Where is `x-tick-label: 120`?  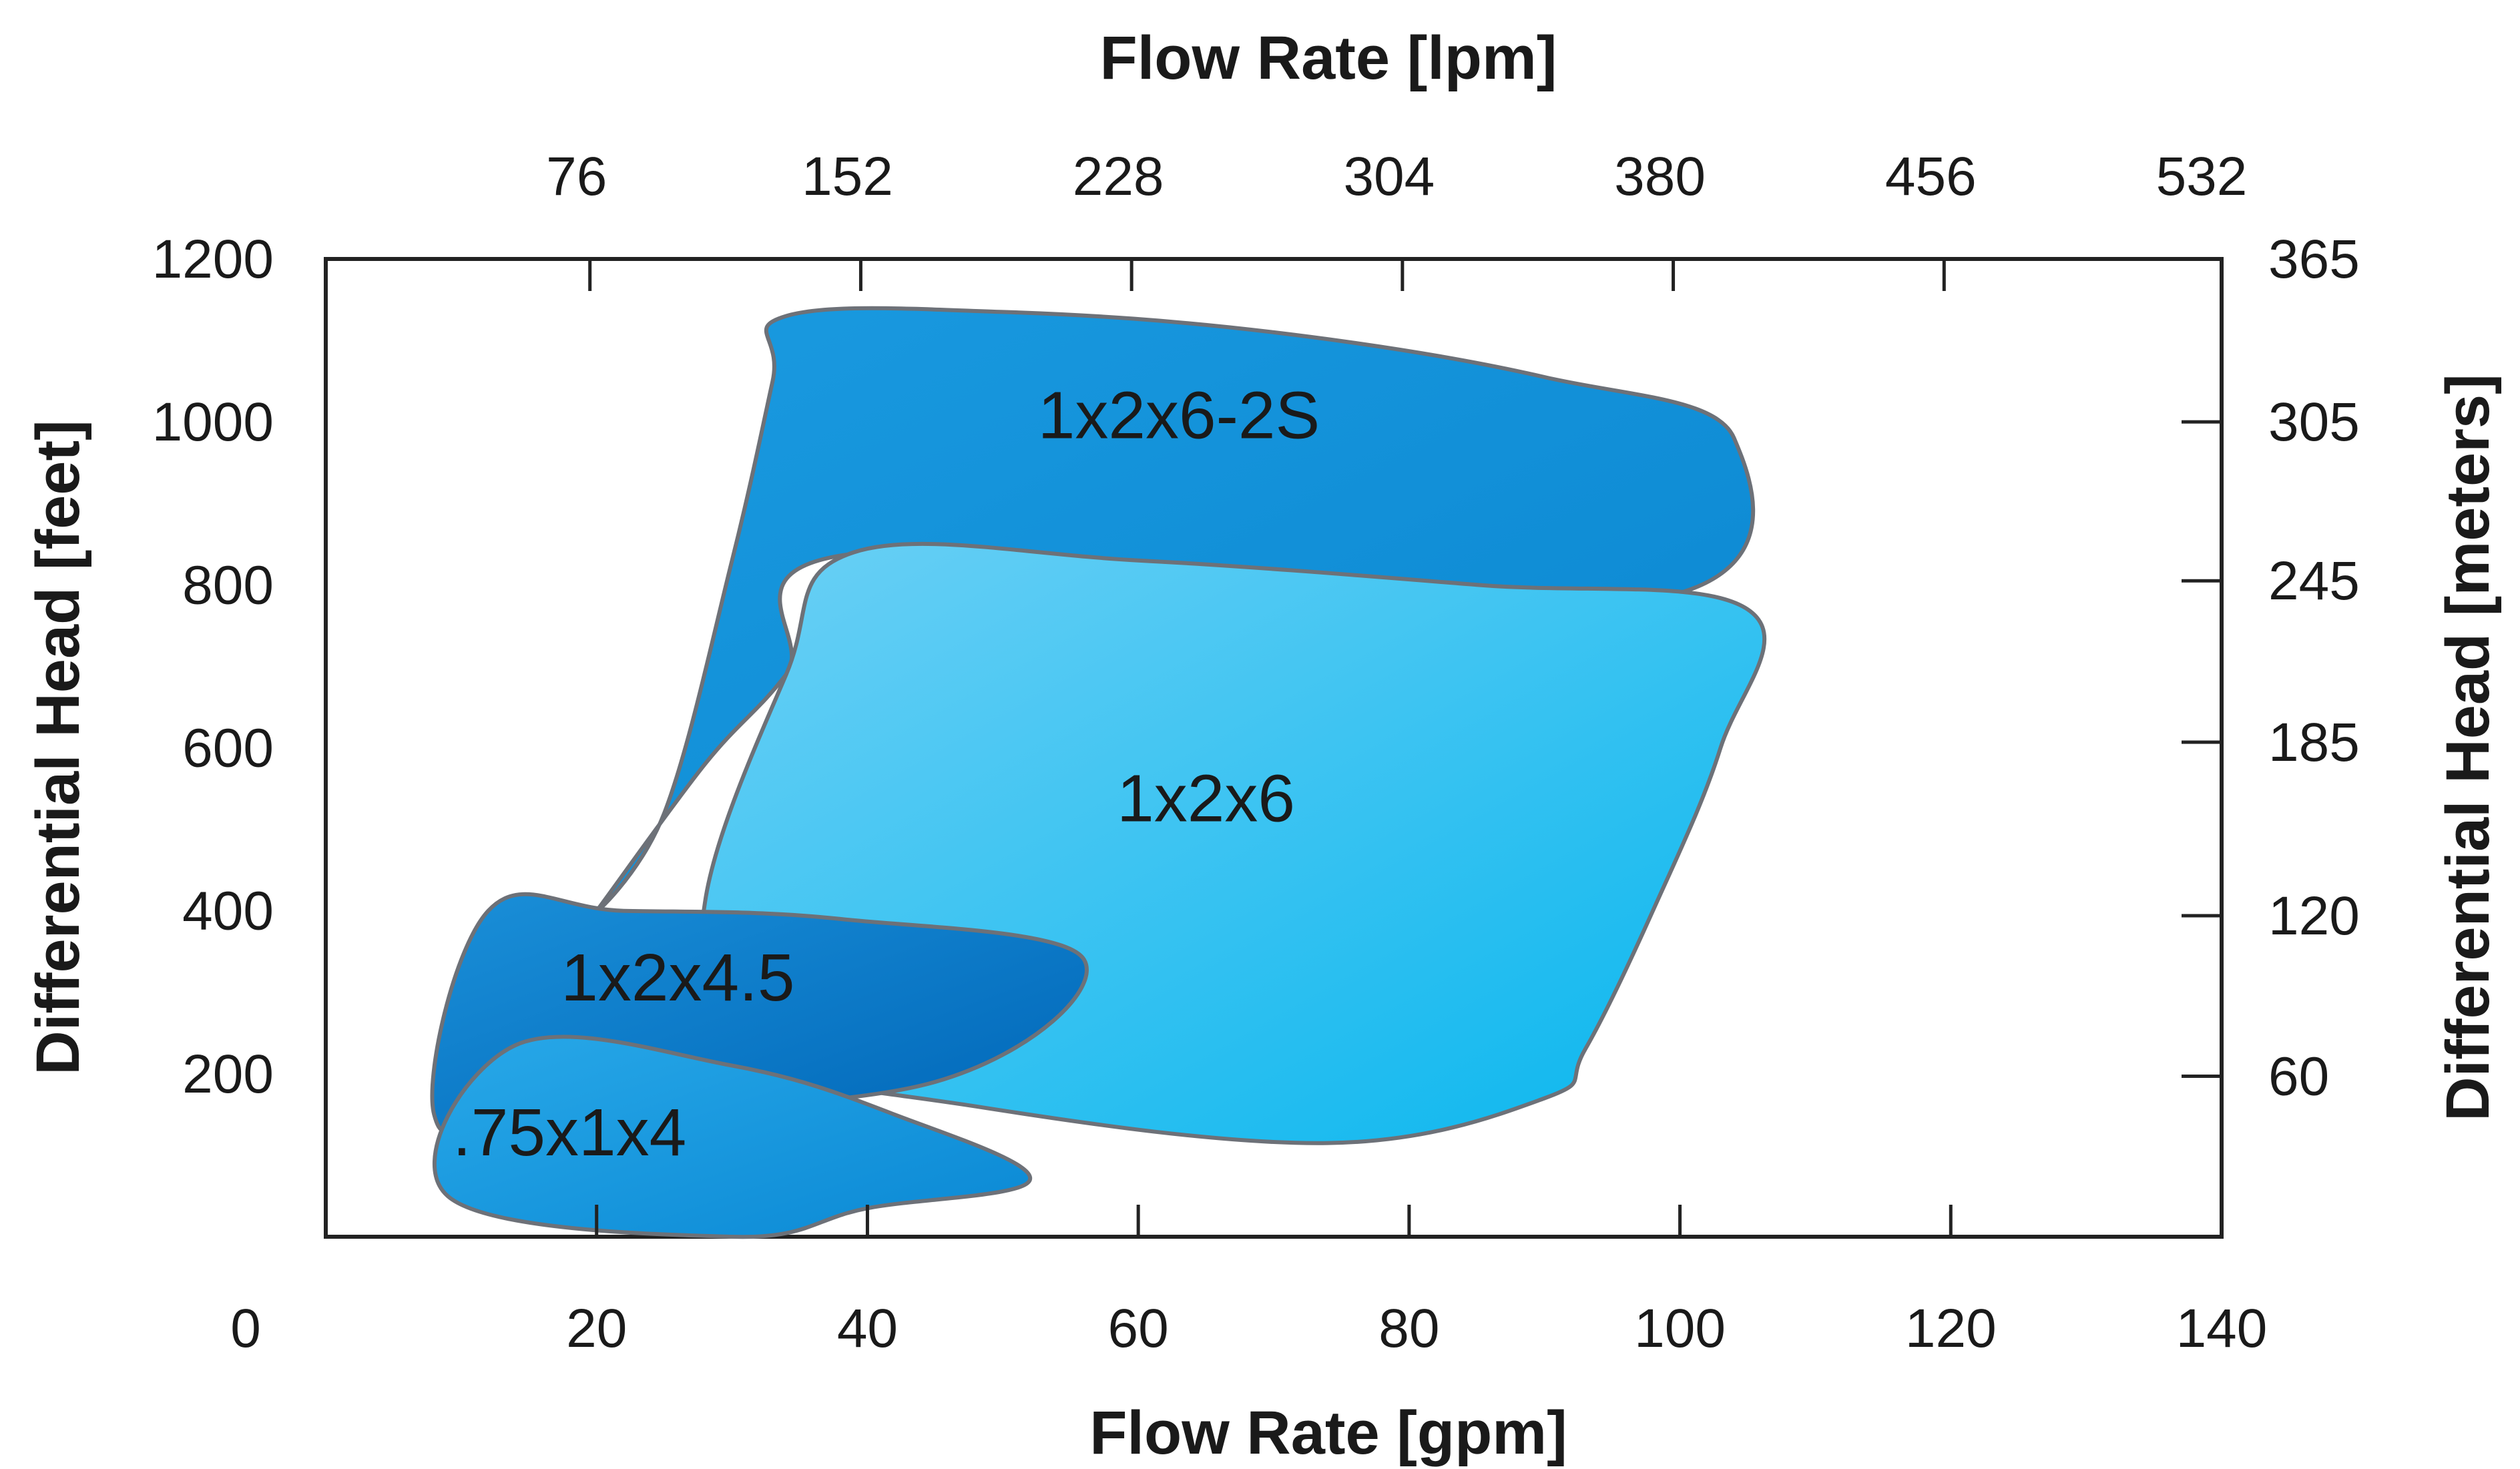
x-tick-label: 120 is located at coordinates (1951, 1328).